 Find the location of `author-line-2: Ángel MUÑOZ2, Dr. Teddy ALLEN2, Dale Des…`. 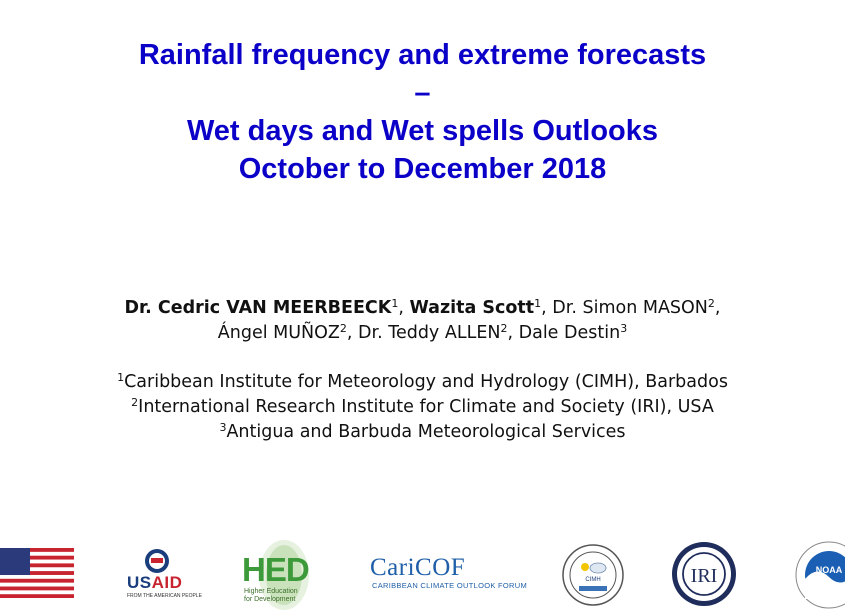

author-line-2: Ángel MUÑOZ2, Dr. Teddy ALLEN2, Dale Des… is located at coordinates (422, 333).